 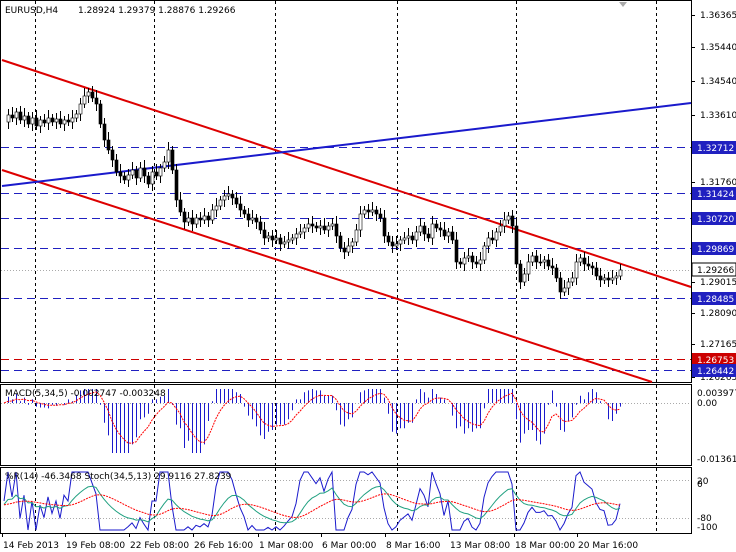 What do you see at coordinates (480, 546) in the screenshot?
I see `time-axis-label: 13 Mar 08:00` at bounding box center [480, 546].